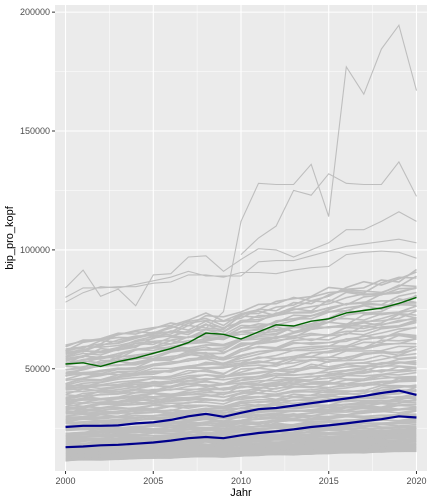 The height and width of the screenshot is (504, 432). What do you see at coordinates (35, 12) in the screenshot?
I see `y-tick-label: 200000` at bounding box center [35, 12].